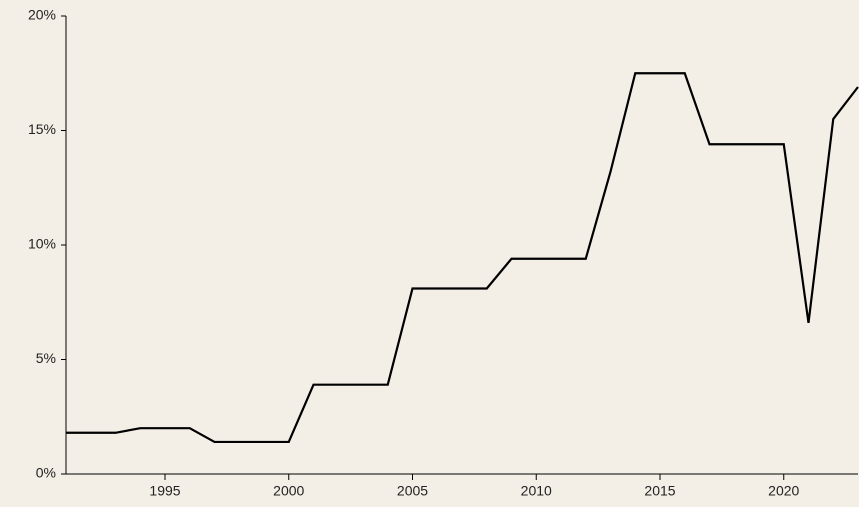  What do you see at coordinates (659, 491) in the screenshot?
I see `x-tick-label: 2015` at bounding box center [659, 491].